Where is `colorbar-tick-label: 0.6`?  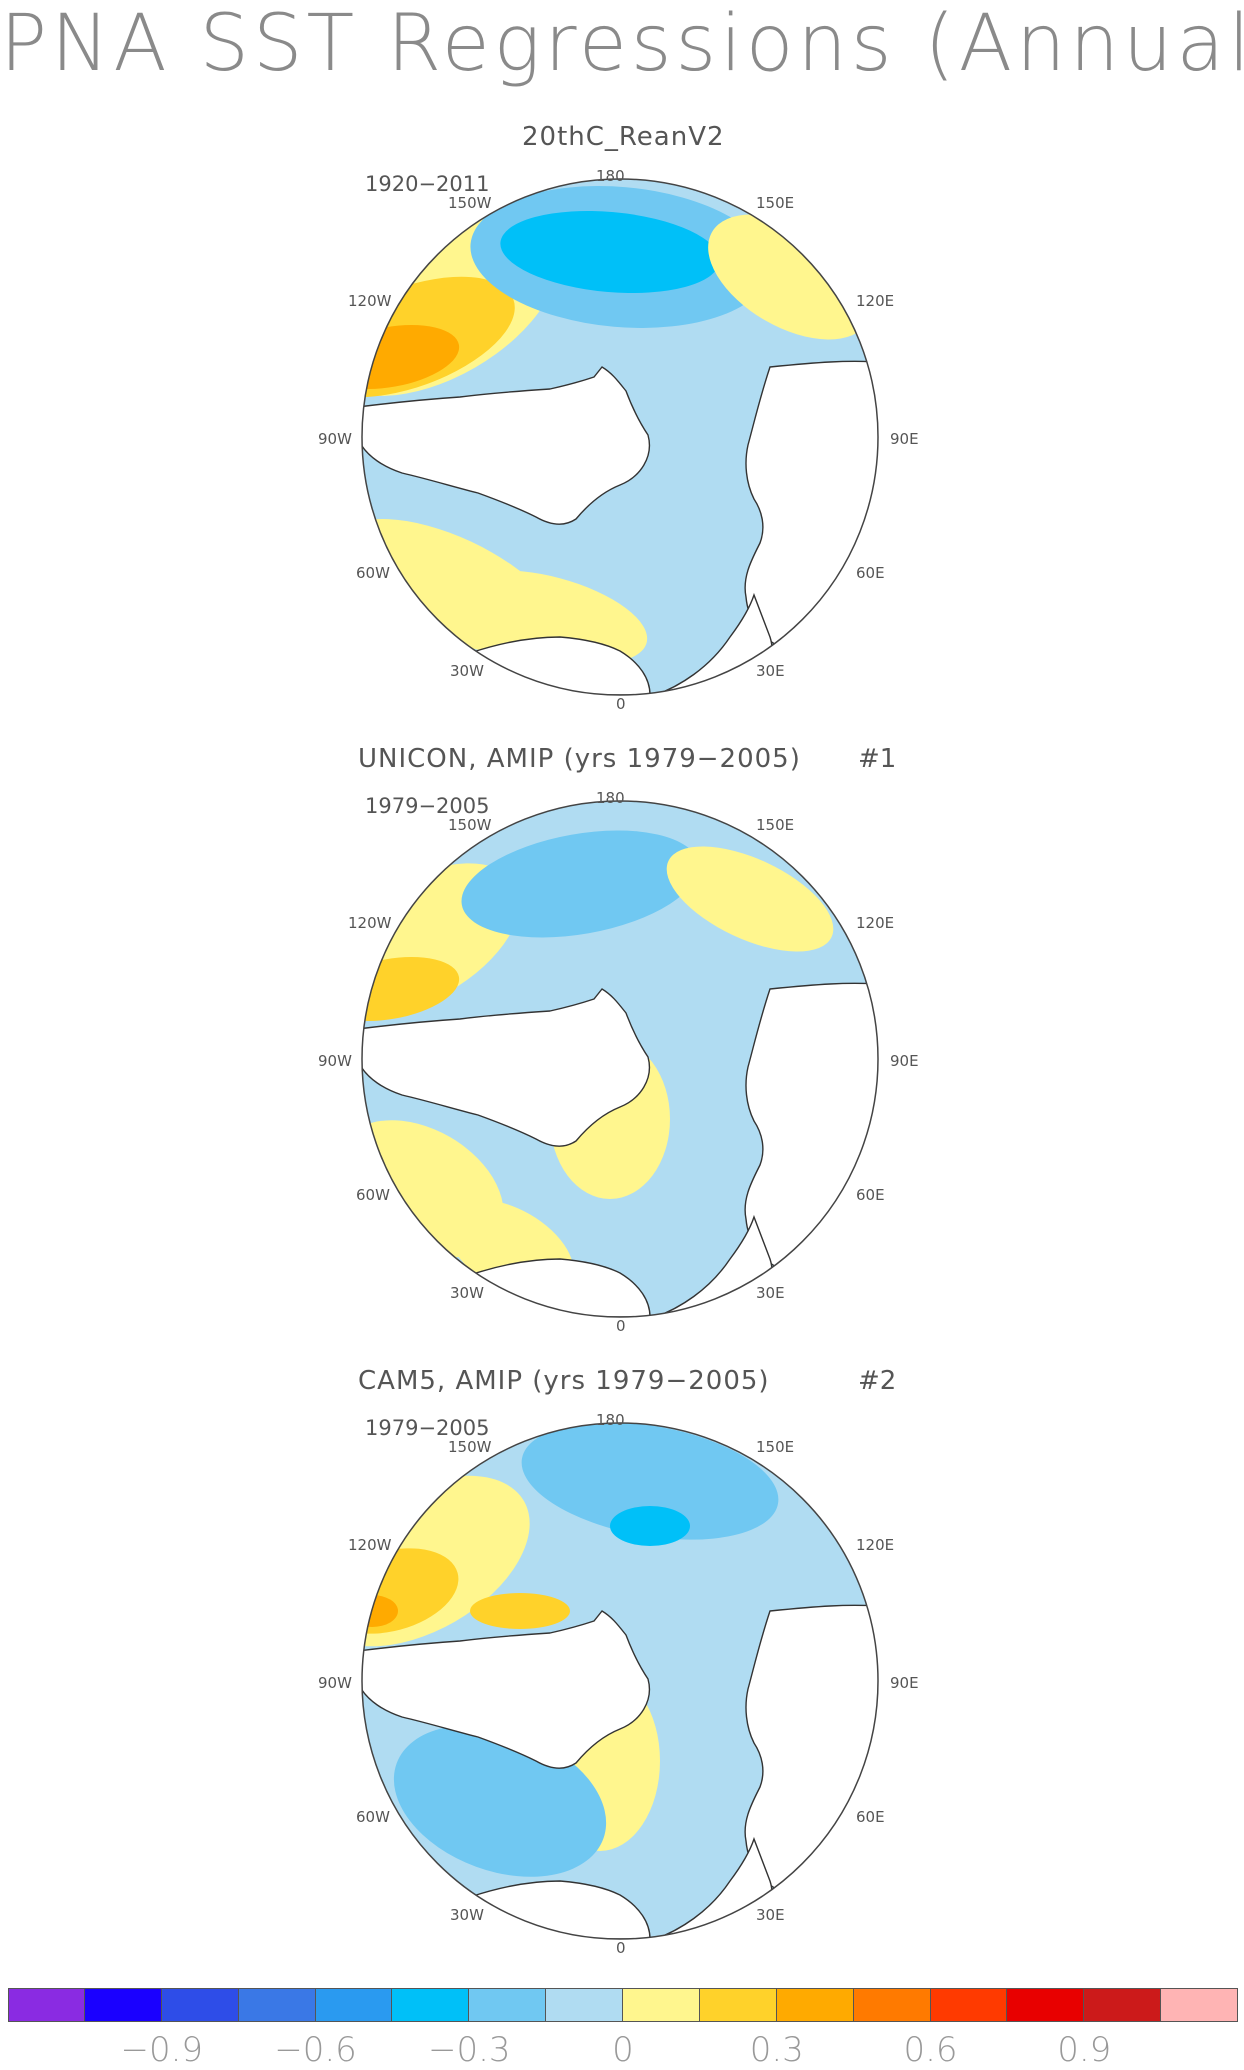
colorbar-tick-label: 0.6 is located at coordinates (930, 2050).